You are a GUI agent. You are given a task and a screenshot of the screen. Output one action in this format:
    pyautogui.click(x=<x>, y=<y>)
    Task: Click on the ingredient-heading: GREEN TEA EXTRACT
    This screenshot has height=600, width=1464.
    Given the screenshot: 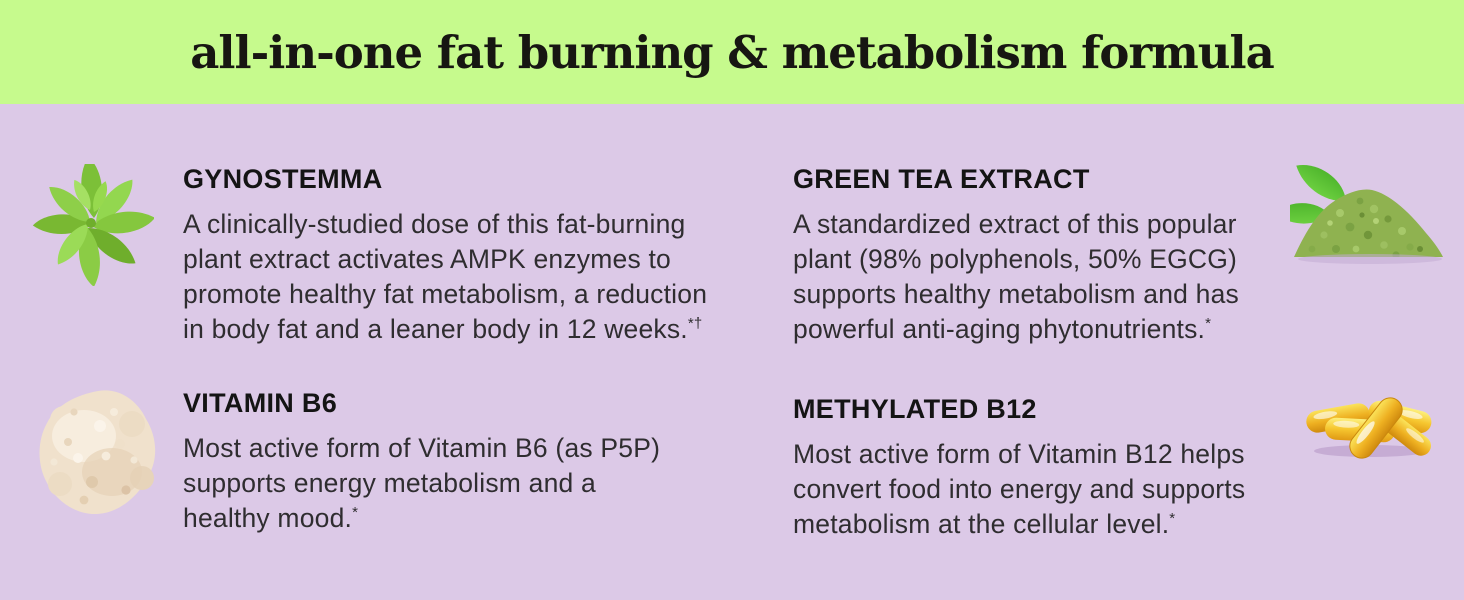 What is the action you would take?
    pyautogui.click(x=941, y=179)
    